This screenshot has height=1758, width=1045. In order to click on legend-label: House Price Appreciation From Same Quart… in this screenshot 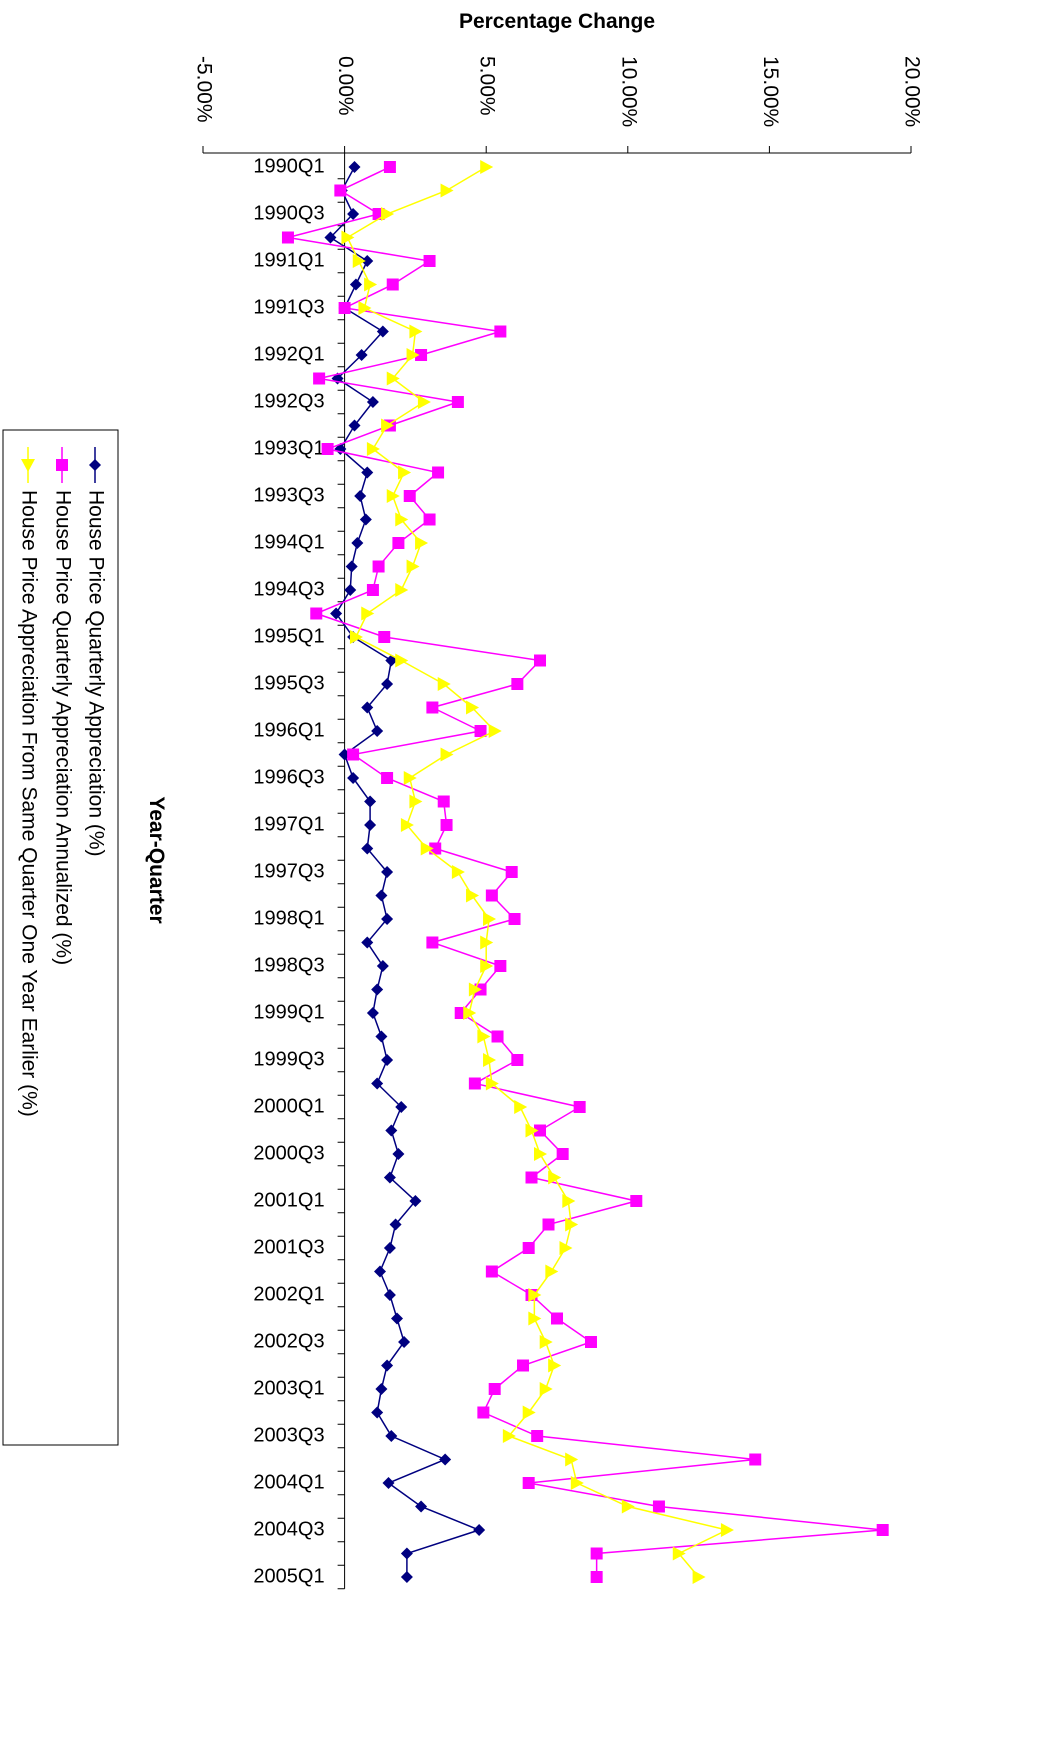, I will do `click(28, 803)`.